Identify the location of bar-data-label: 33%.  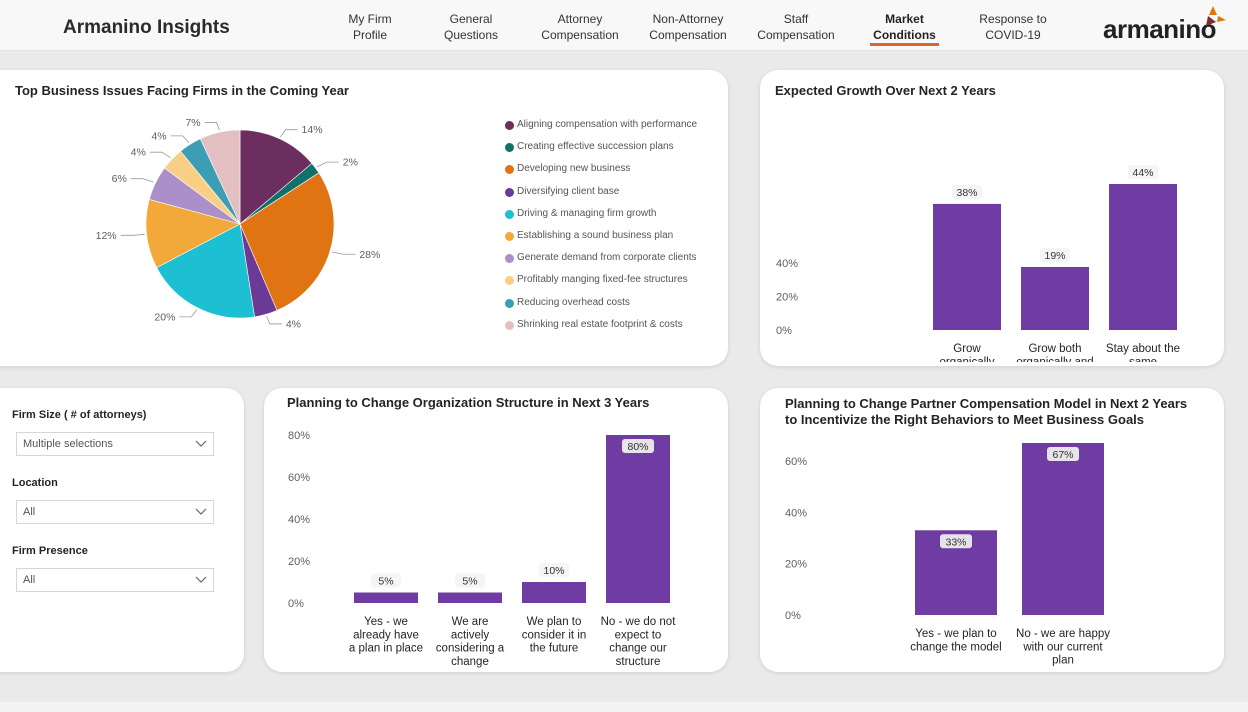
(955, 542).